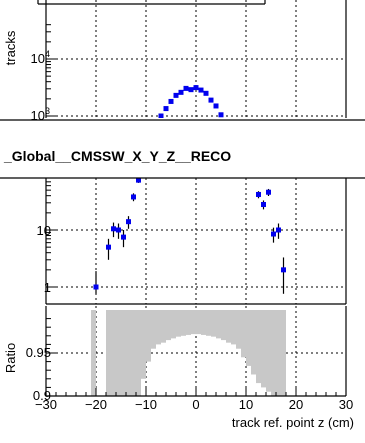 The image size is (365, 443). What do you see at coordinates (47, 287) in the screenshot?
I see `mid-ytick-label-1: 1` at bounding box center [47, 287].